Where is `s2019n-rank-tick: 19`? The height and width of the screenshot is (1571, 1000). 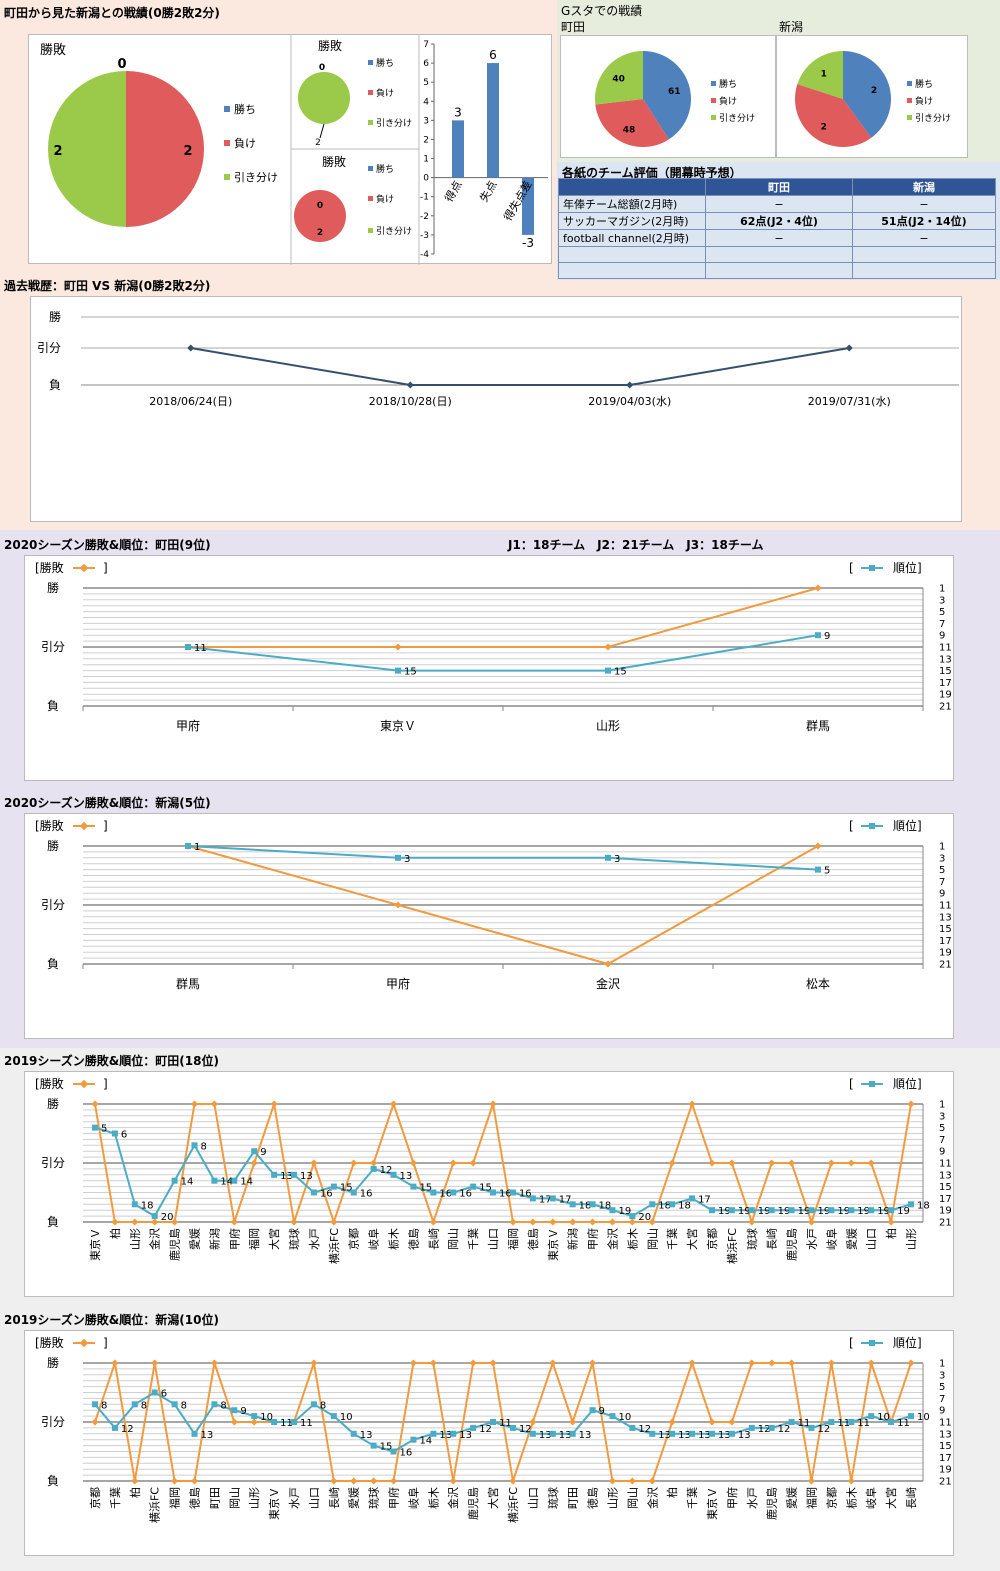 s2019n-rank-tick: 19 is located at coordinates (945, 1470).